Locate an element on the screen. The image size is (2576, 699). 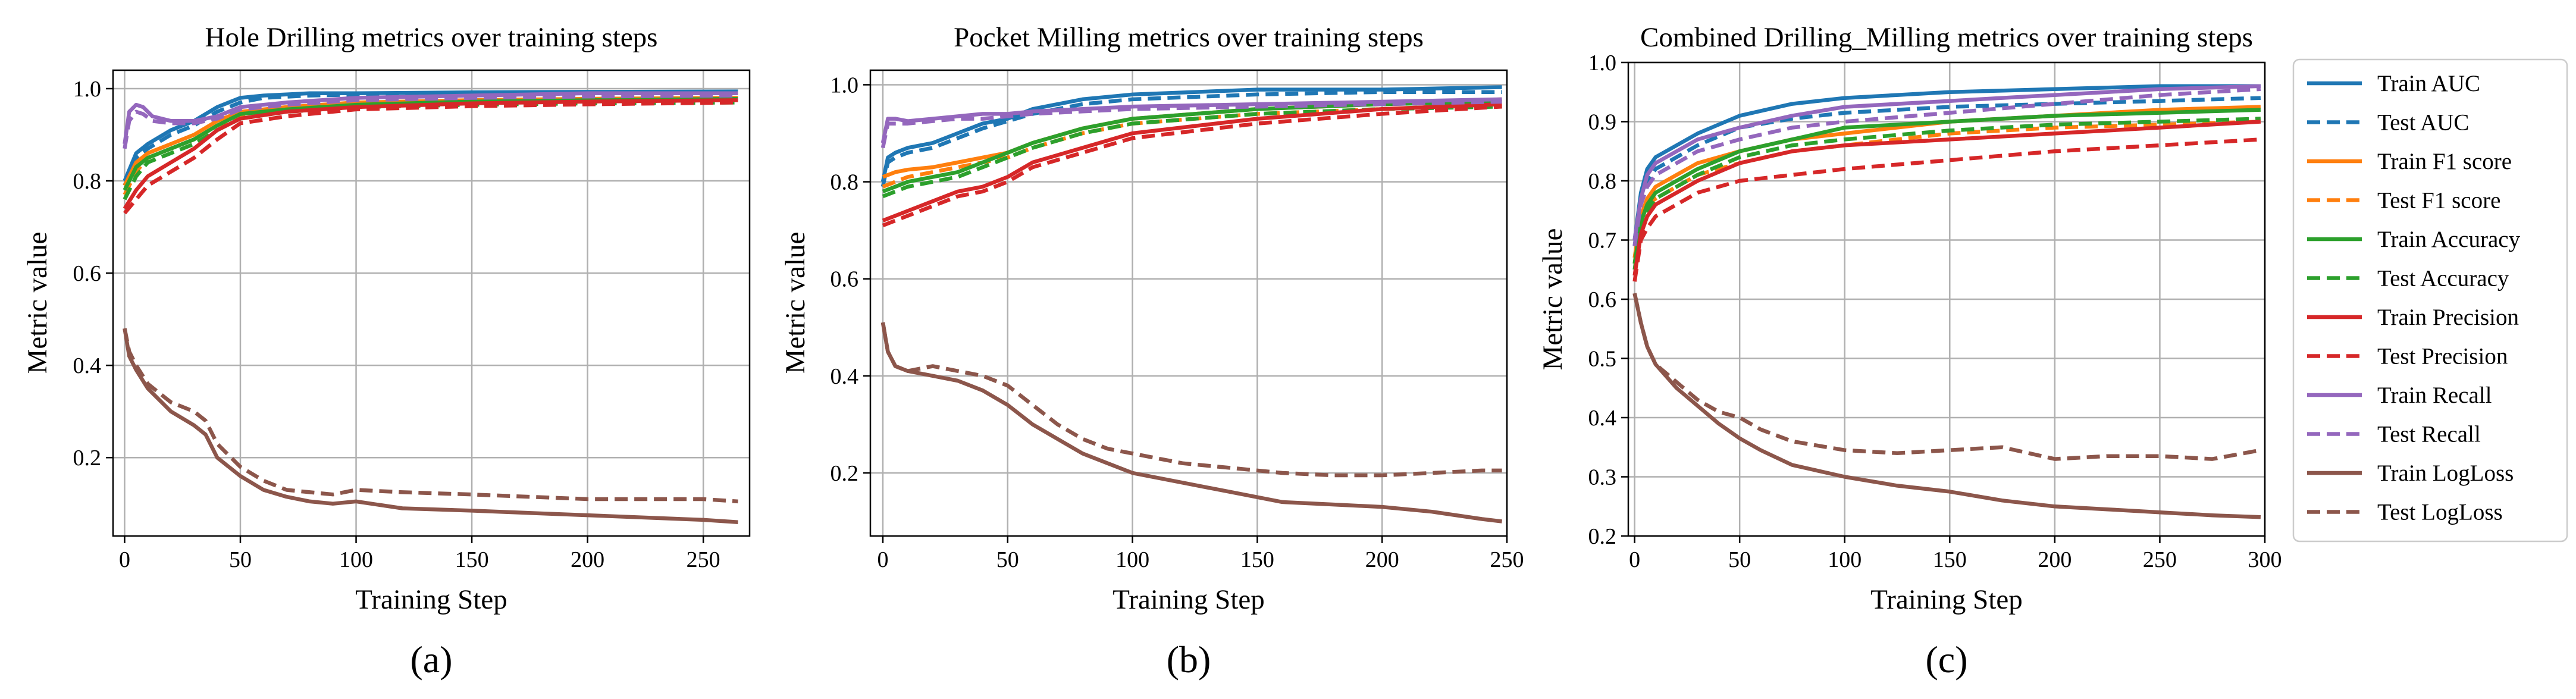
panel-b-xlabel: Training Step is located at coordinates (1188, 599).